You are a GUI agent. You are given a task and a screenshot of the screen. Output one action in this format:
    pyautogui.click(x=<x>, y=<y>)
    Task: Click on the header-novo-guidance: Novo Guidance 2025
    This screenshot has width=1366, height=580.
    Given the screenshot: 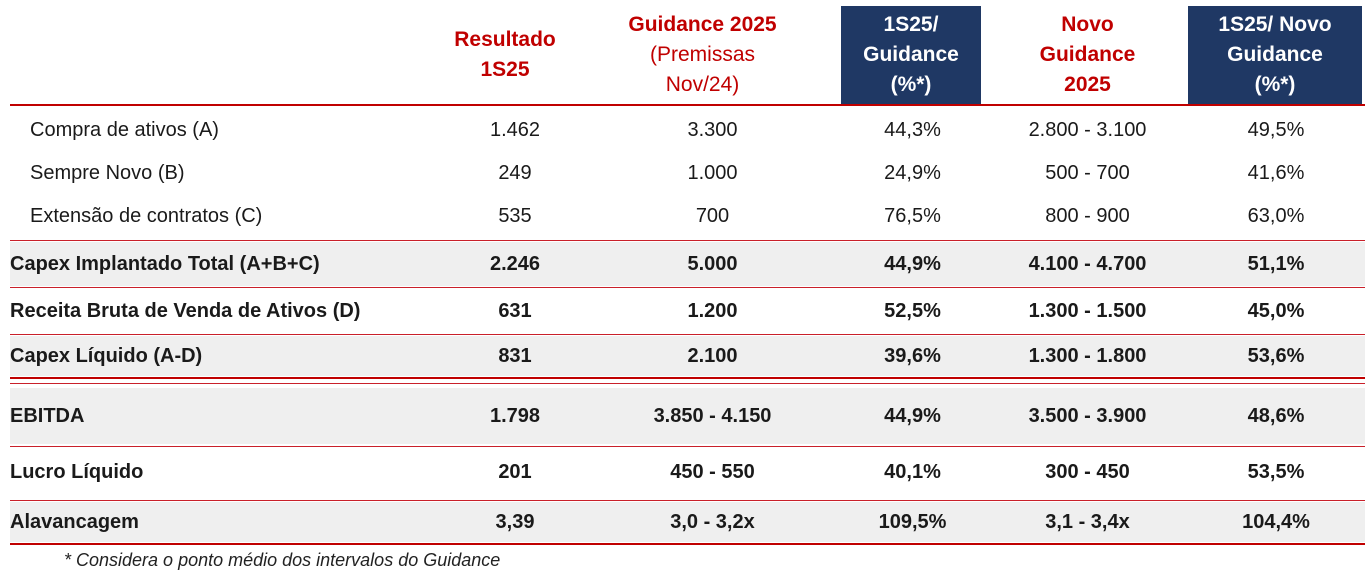 What is the action you would take?
    pyautogui.click(x=1087, y=54)
    